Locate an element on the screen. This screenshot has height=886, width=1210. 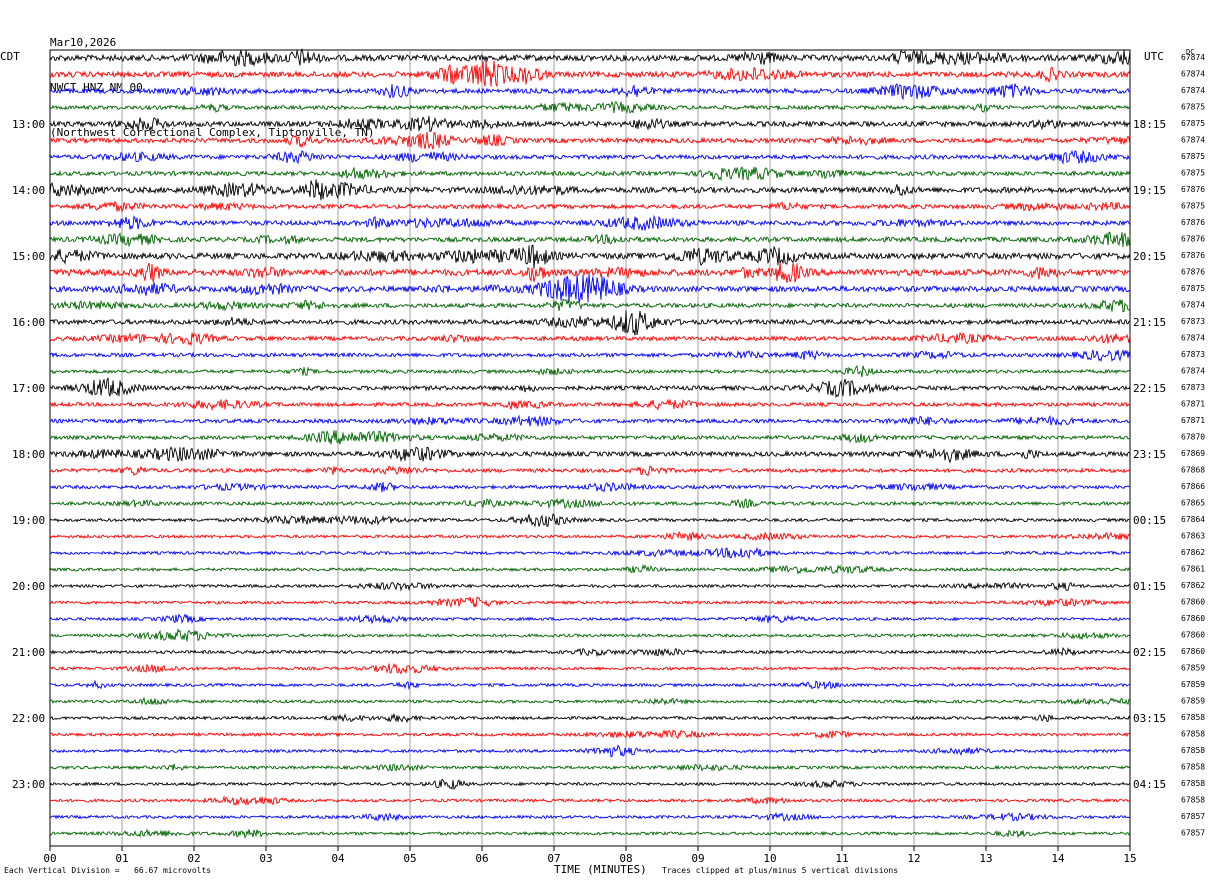
trace-dc-offset: 67870 is located at coordinates (1193, 437).